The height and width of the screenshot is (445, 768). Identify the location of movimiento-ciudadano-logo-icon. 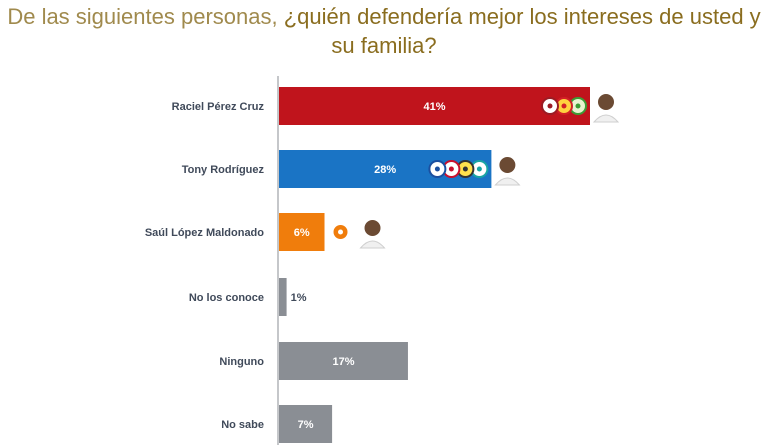
(340, 232).